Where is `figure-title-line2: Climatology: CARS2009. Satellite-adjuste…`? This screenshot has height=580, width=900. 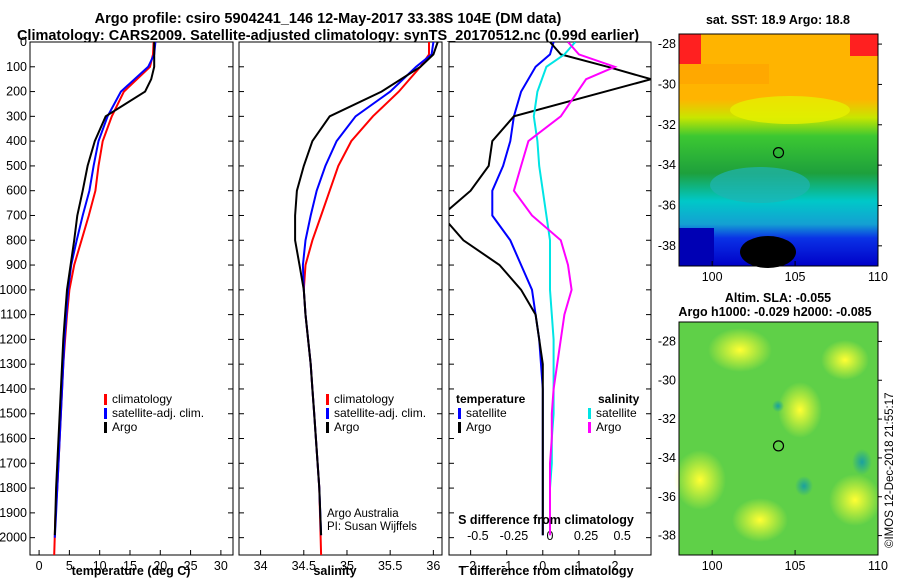 figure-title-line2: Climatology: CARS2009. Satellite-adjuste… is located at coordinates (328, 36).